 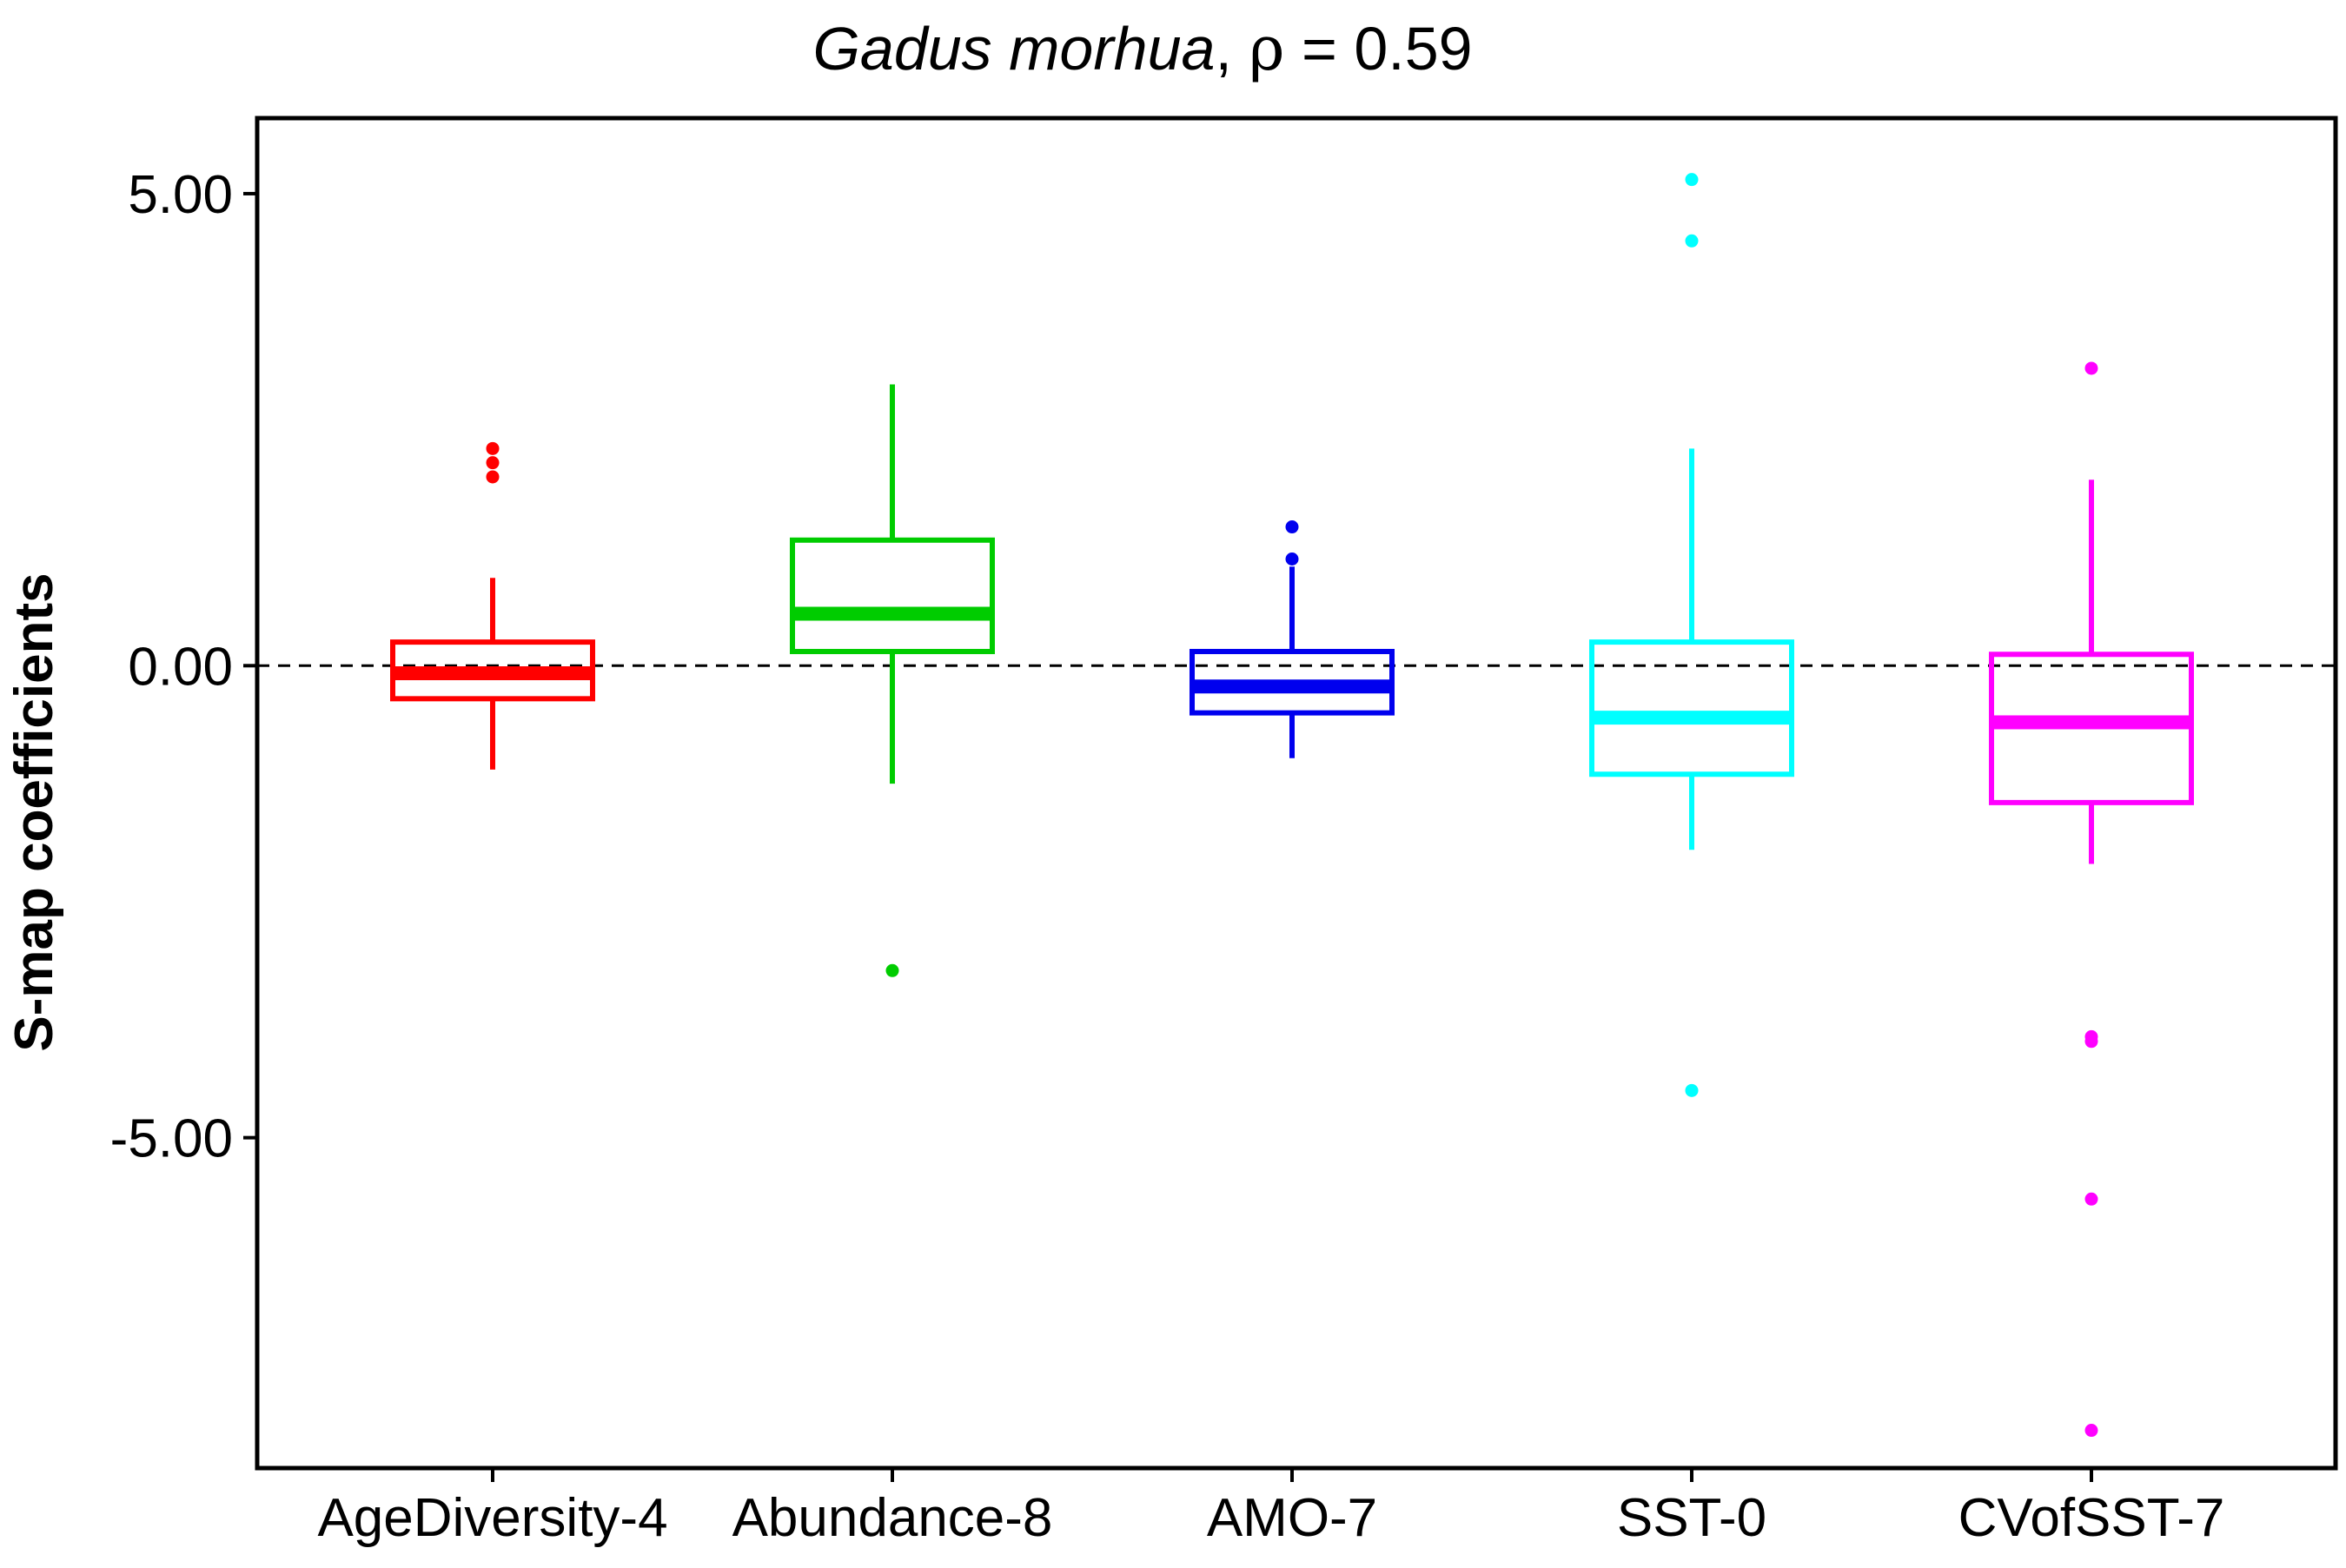 What do you see at coordinates (492, 1518) in the screenshot?
I see `x-tick-label: AgeDiversity-4` at bounding box center [492, 1518].